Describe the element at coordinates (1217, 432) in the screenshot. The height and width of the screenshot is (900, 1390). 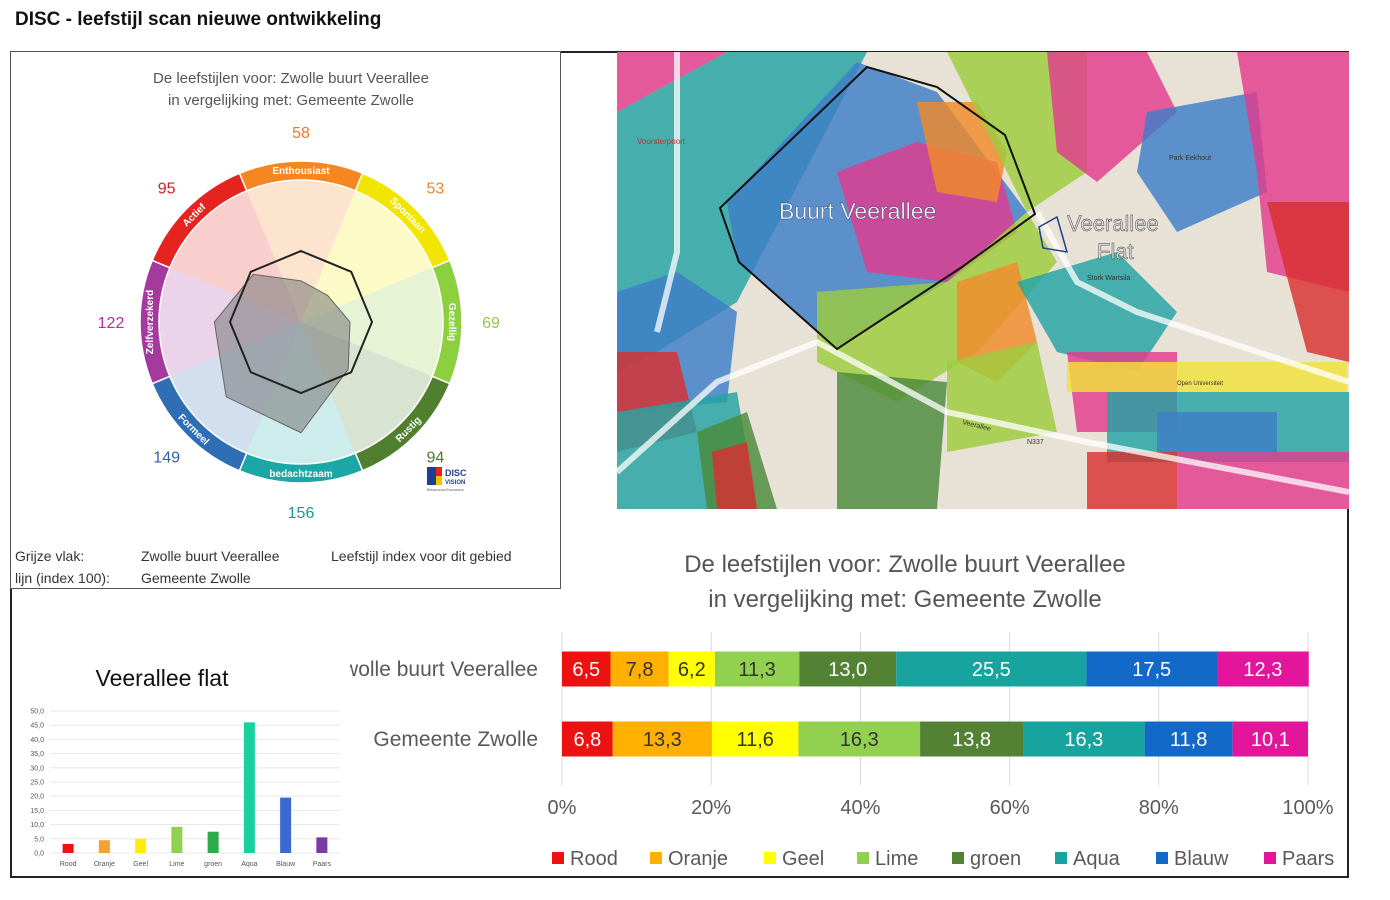
I see `map-zone-blue-southeast` at that location.